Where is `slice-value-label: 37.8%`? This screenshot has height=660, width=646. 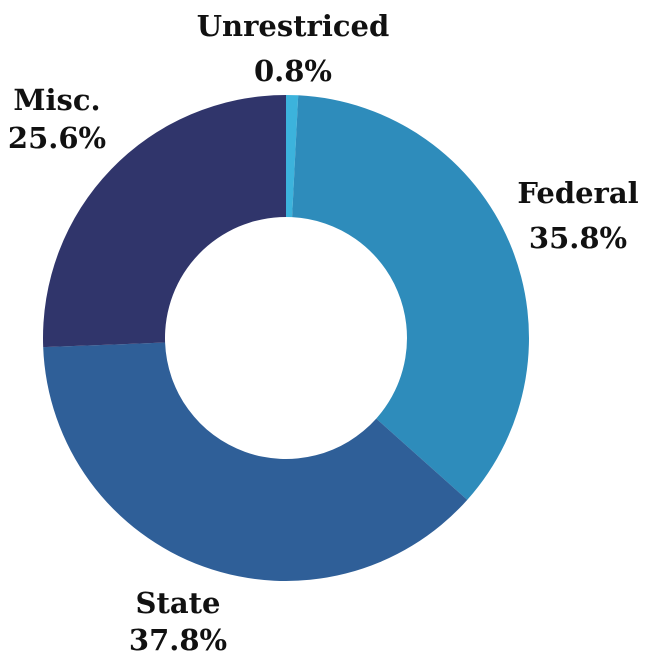
slice-value-label: 37.8% is located at coordinates (178, 640).